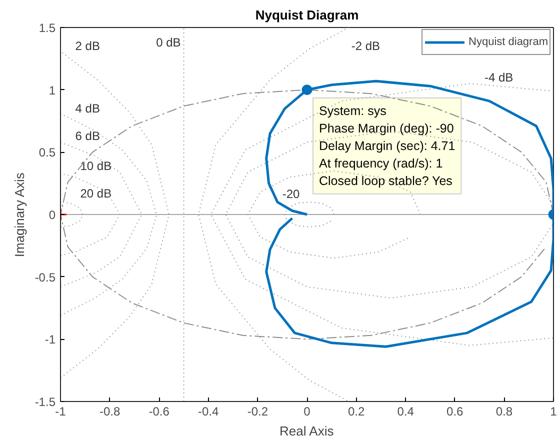 Image resolution: width=557 pixels, height=441 pixels. What do you see at coordinates (52, 90) in the screenshot?
I see `y-tick-label: 1` at bounding box center [52, 90].